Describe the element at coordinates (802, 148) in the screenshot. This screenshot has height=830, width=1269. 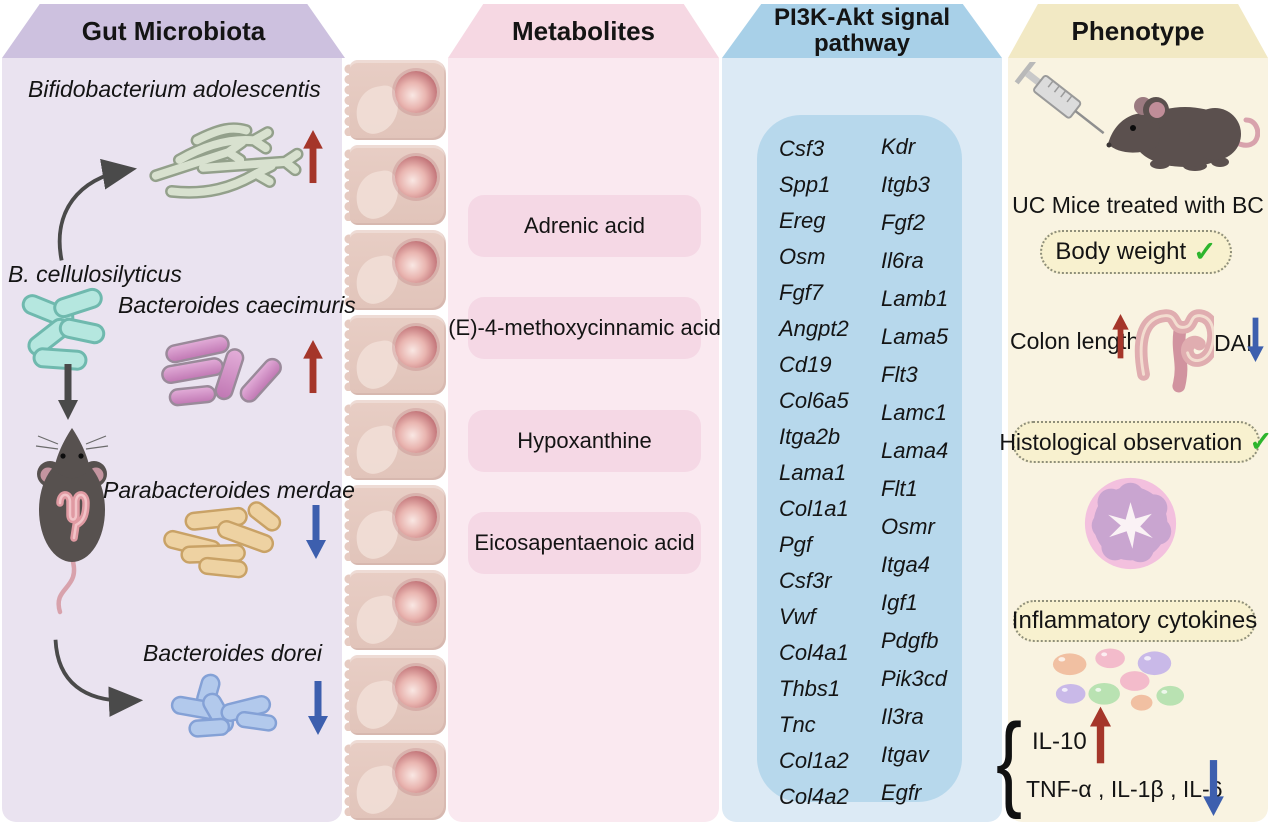
I see `gene-label: Csf3` at that location.